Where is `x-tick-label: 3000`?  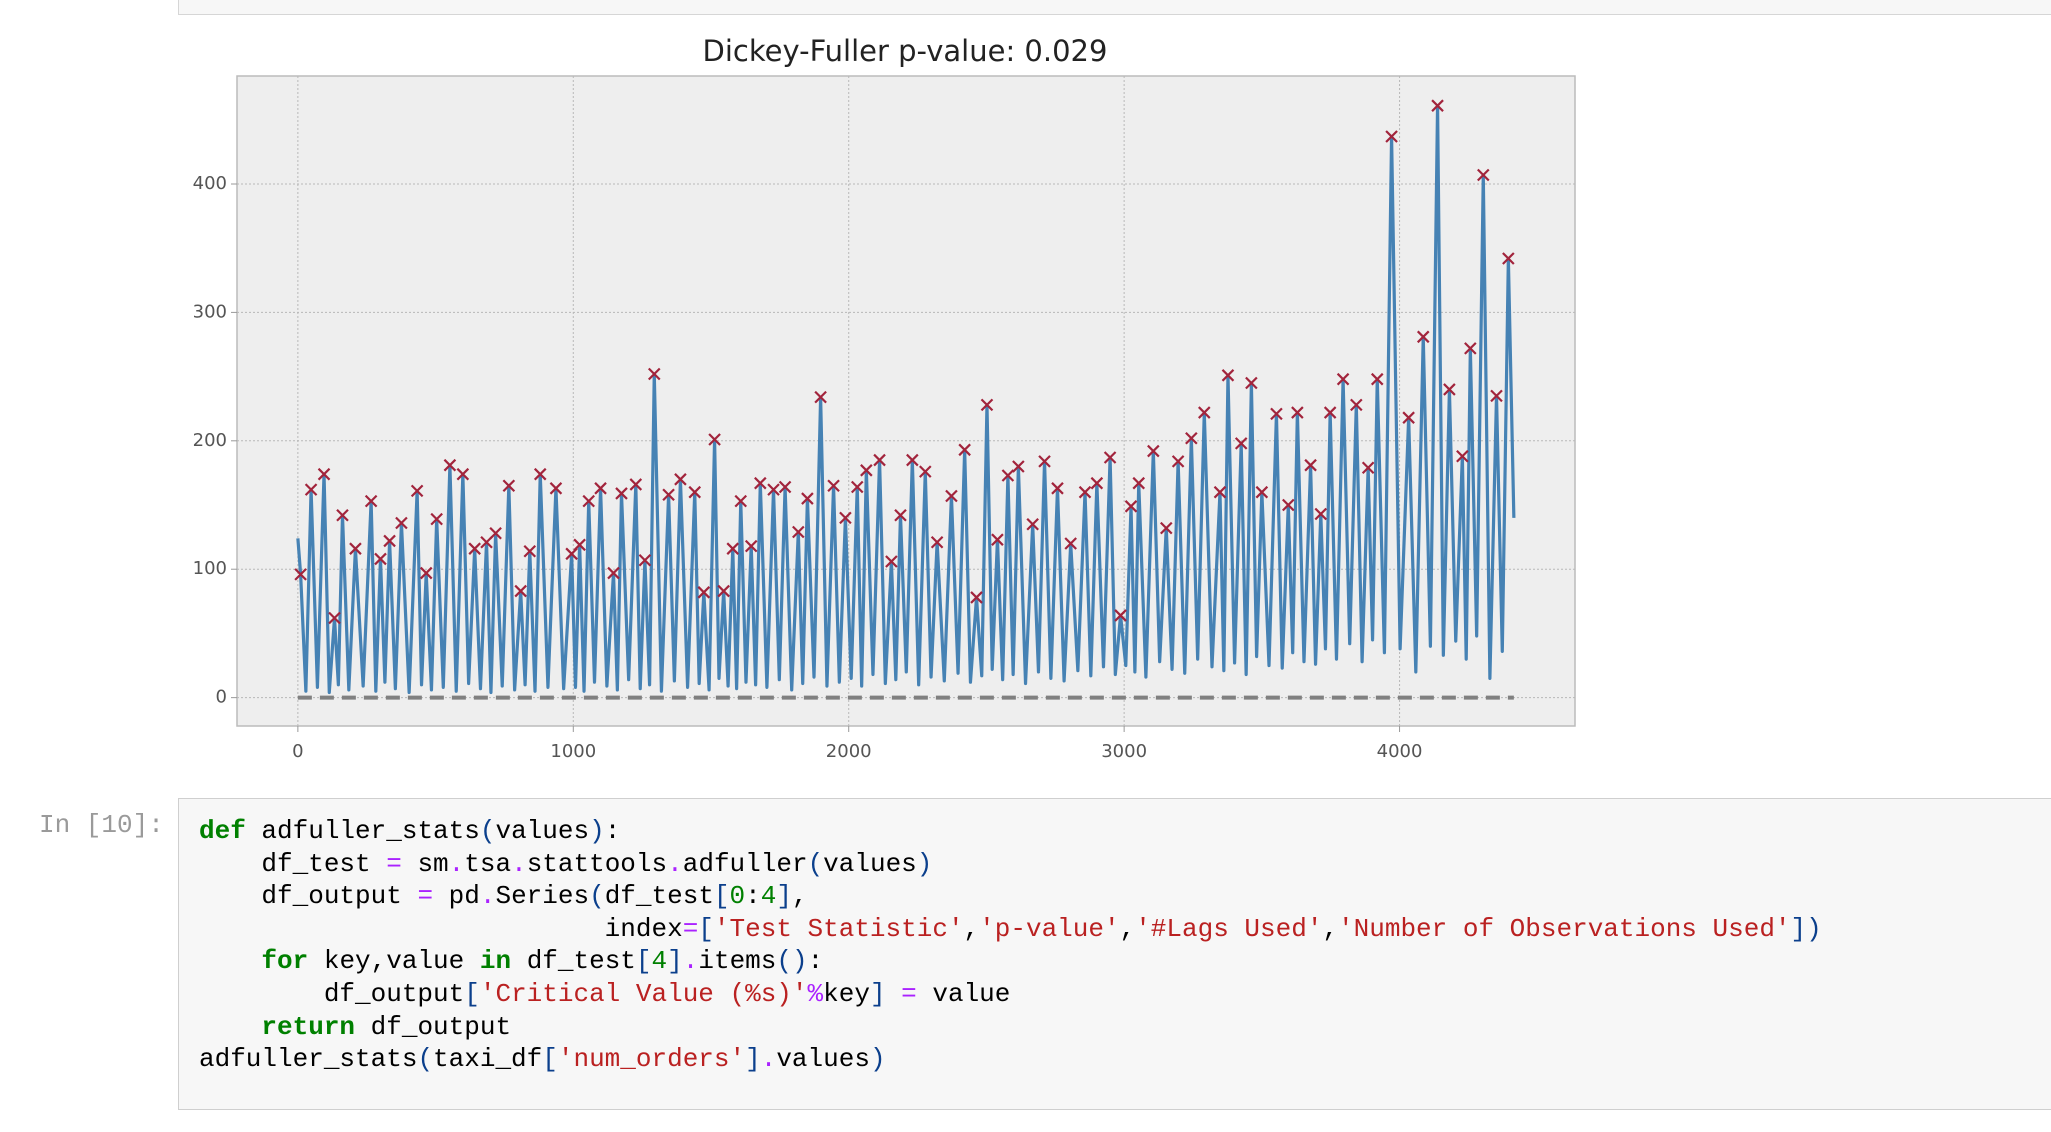 x-tick-label: 3000 is located at coordinates (1124, 751).